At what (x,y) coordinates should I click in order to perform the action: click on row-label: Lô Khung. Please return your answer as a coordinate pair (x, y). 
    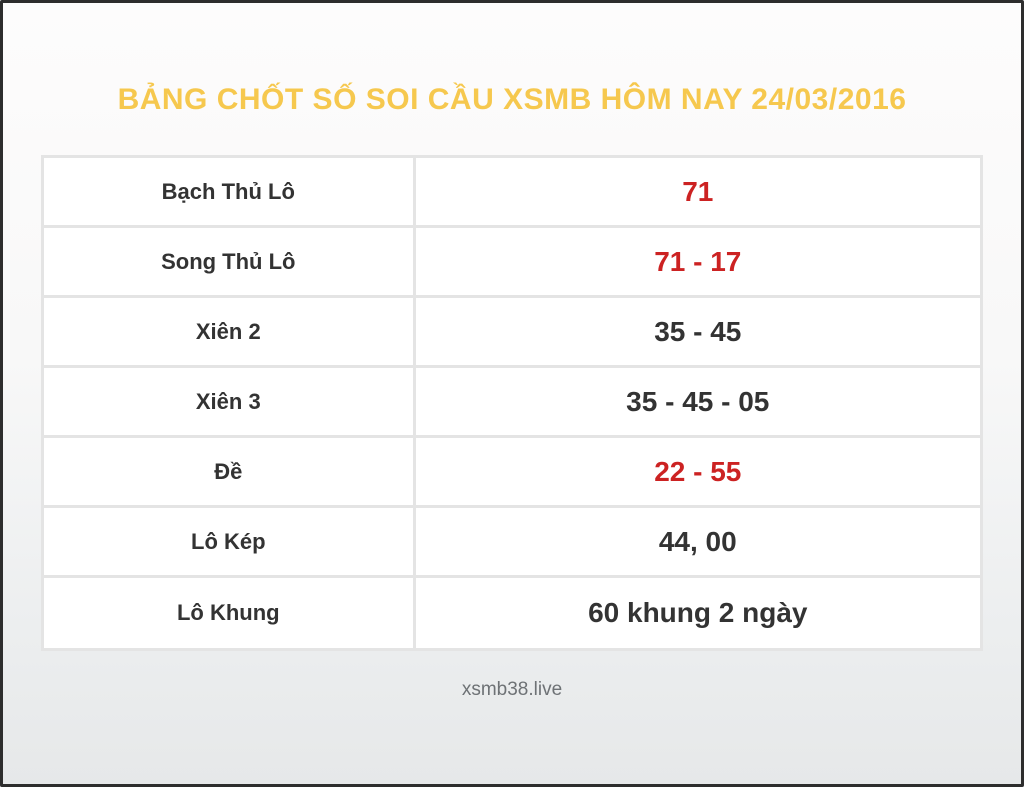
    Looking at the image, I should click on (230, 613).